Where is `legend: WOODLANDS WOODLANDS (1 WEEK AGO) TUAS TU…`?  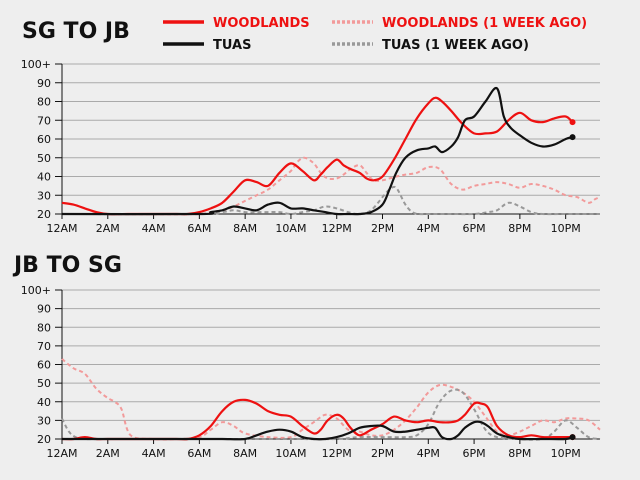
legend: WOODLANDS WOODLANDS (1 WEEK AGO) TUAS TU… is located at coordinates (375, 34).